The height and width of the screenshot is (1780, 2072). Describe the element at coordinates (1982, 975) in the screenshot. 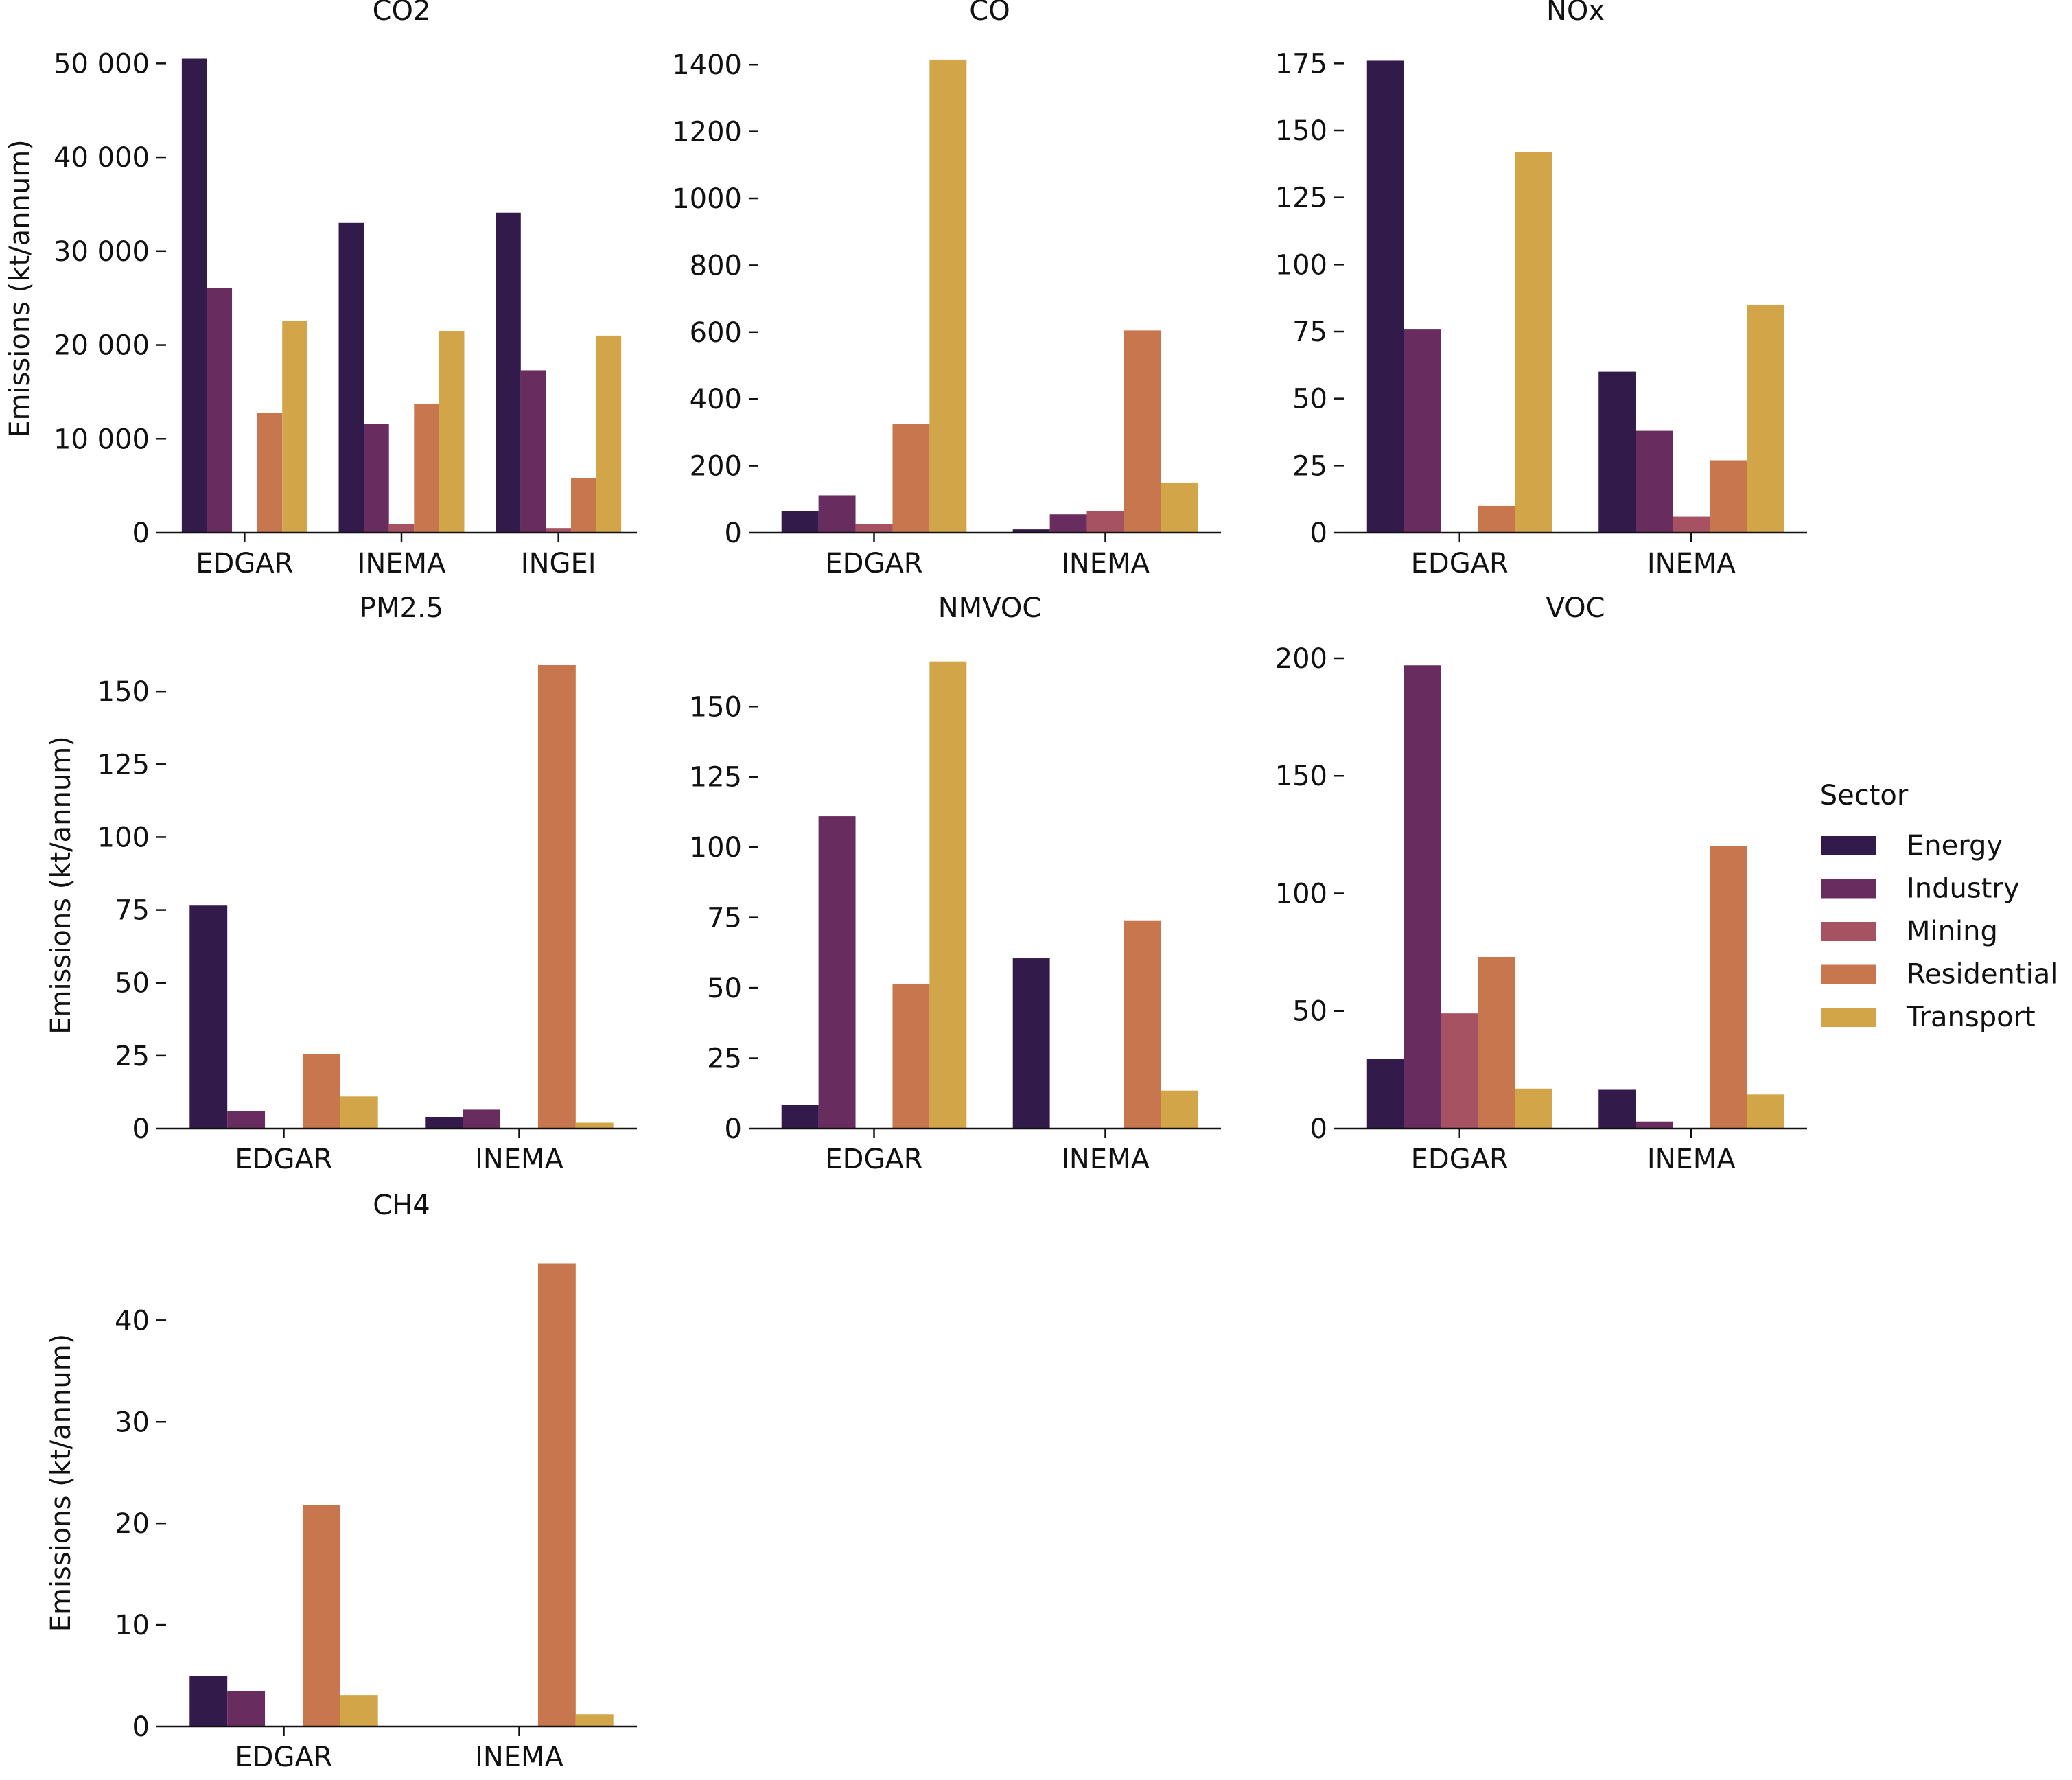

I see `legend-label: Residential` at that location.